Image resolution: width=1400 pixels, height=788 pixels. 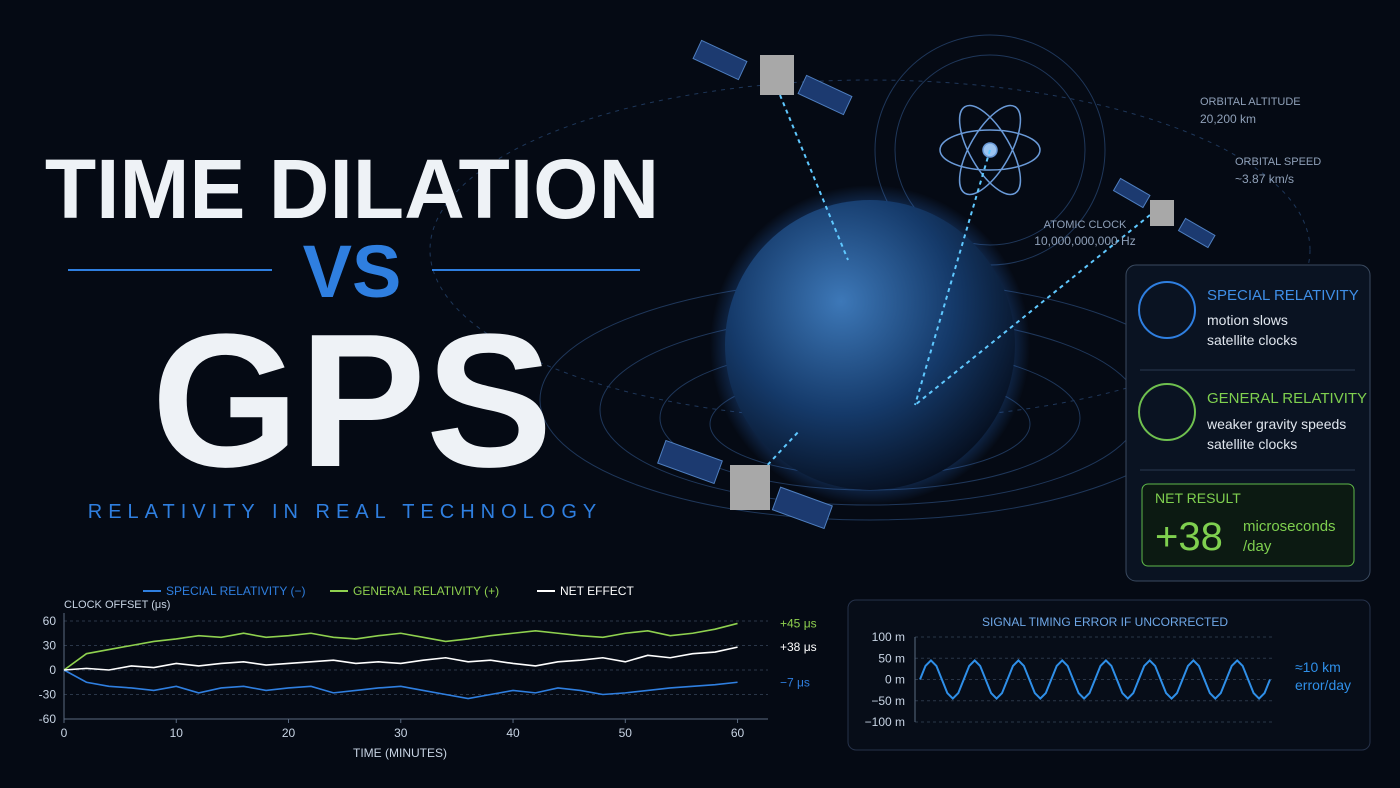 What do you see at coordinates (351, 401) in the screenshot?
I see `gps: GPS` at bounding box center [351, 401].